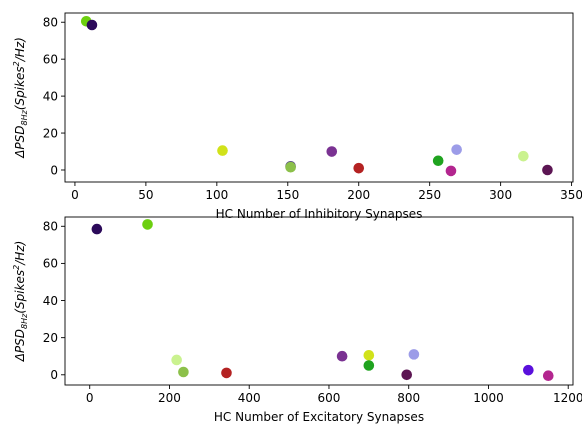  I want to click on x-tick-label: 300, so click(500, 195).